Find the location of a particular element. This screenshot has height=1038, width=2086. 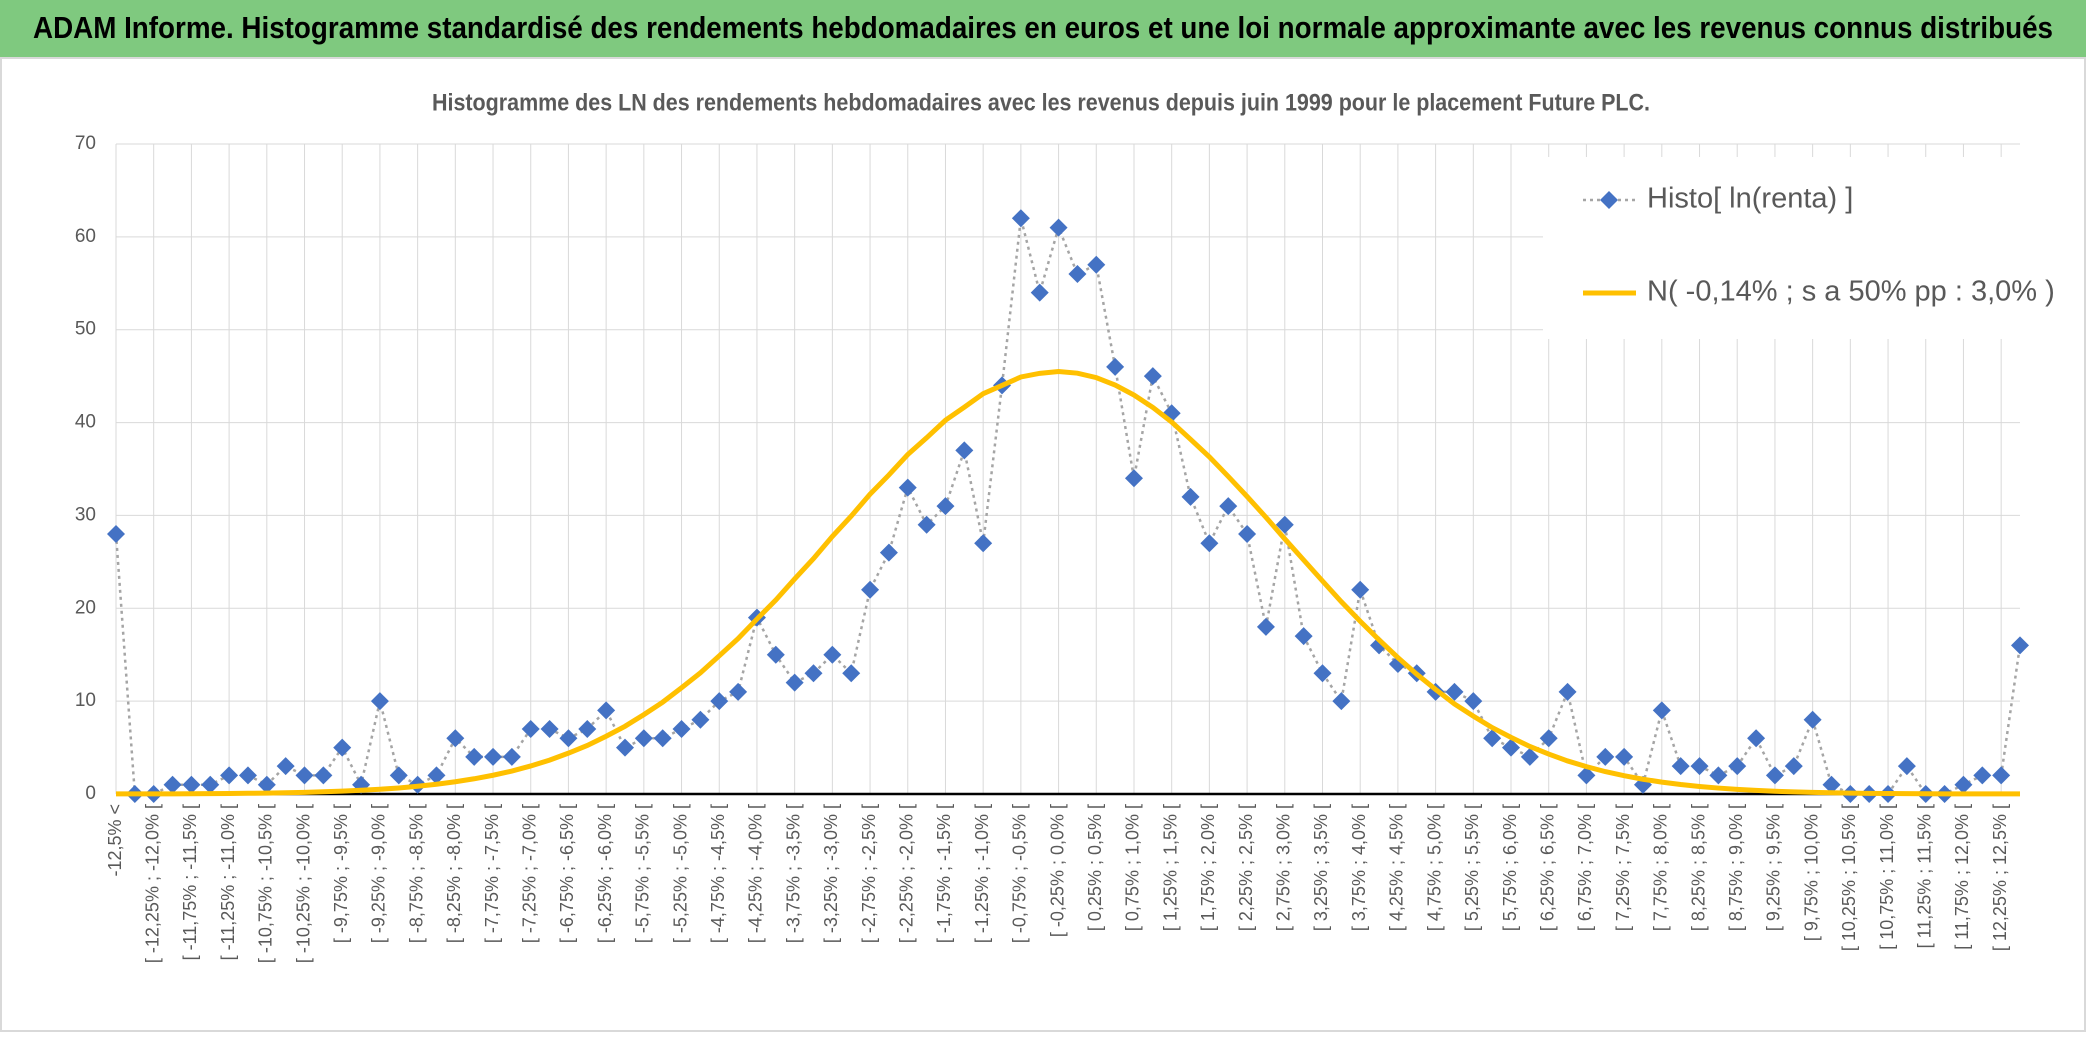

y-tick-label: 60 is located at coordinates (85, 236).